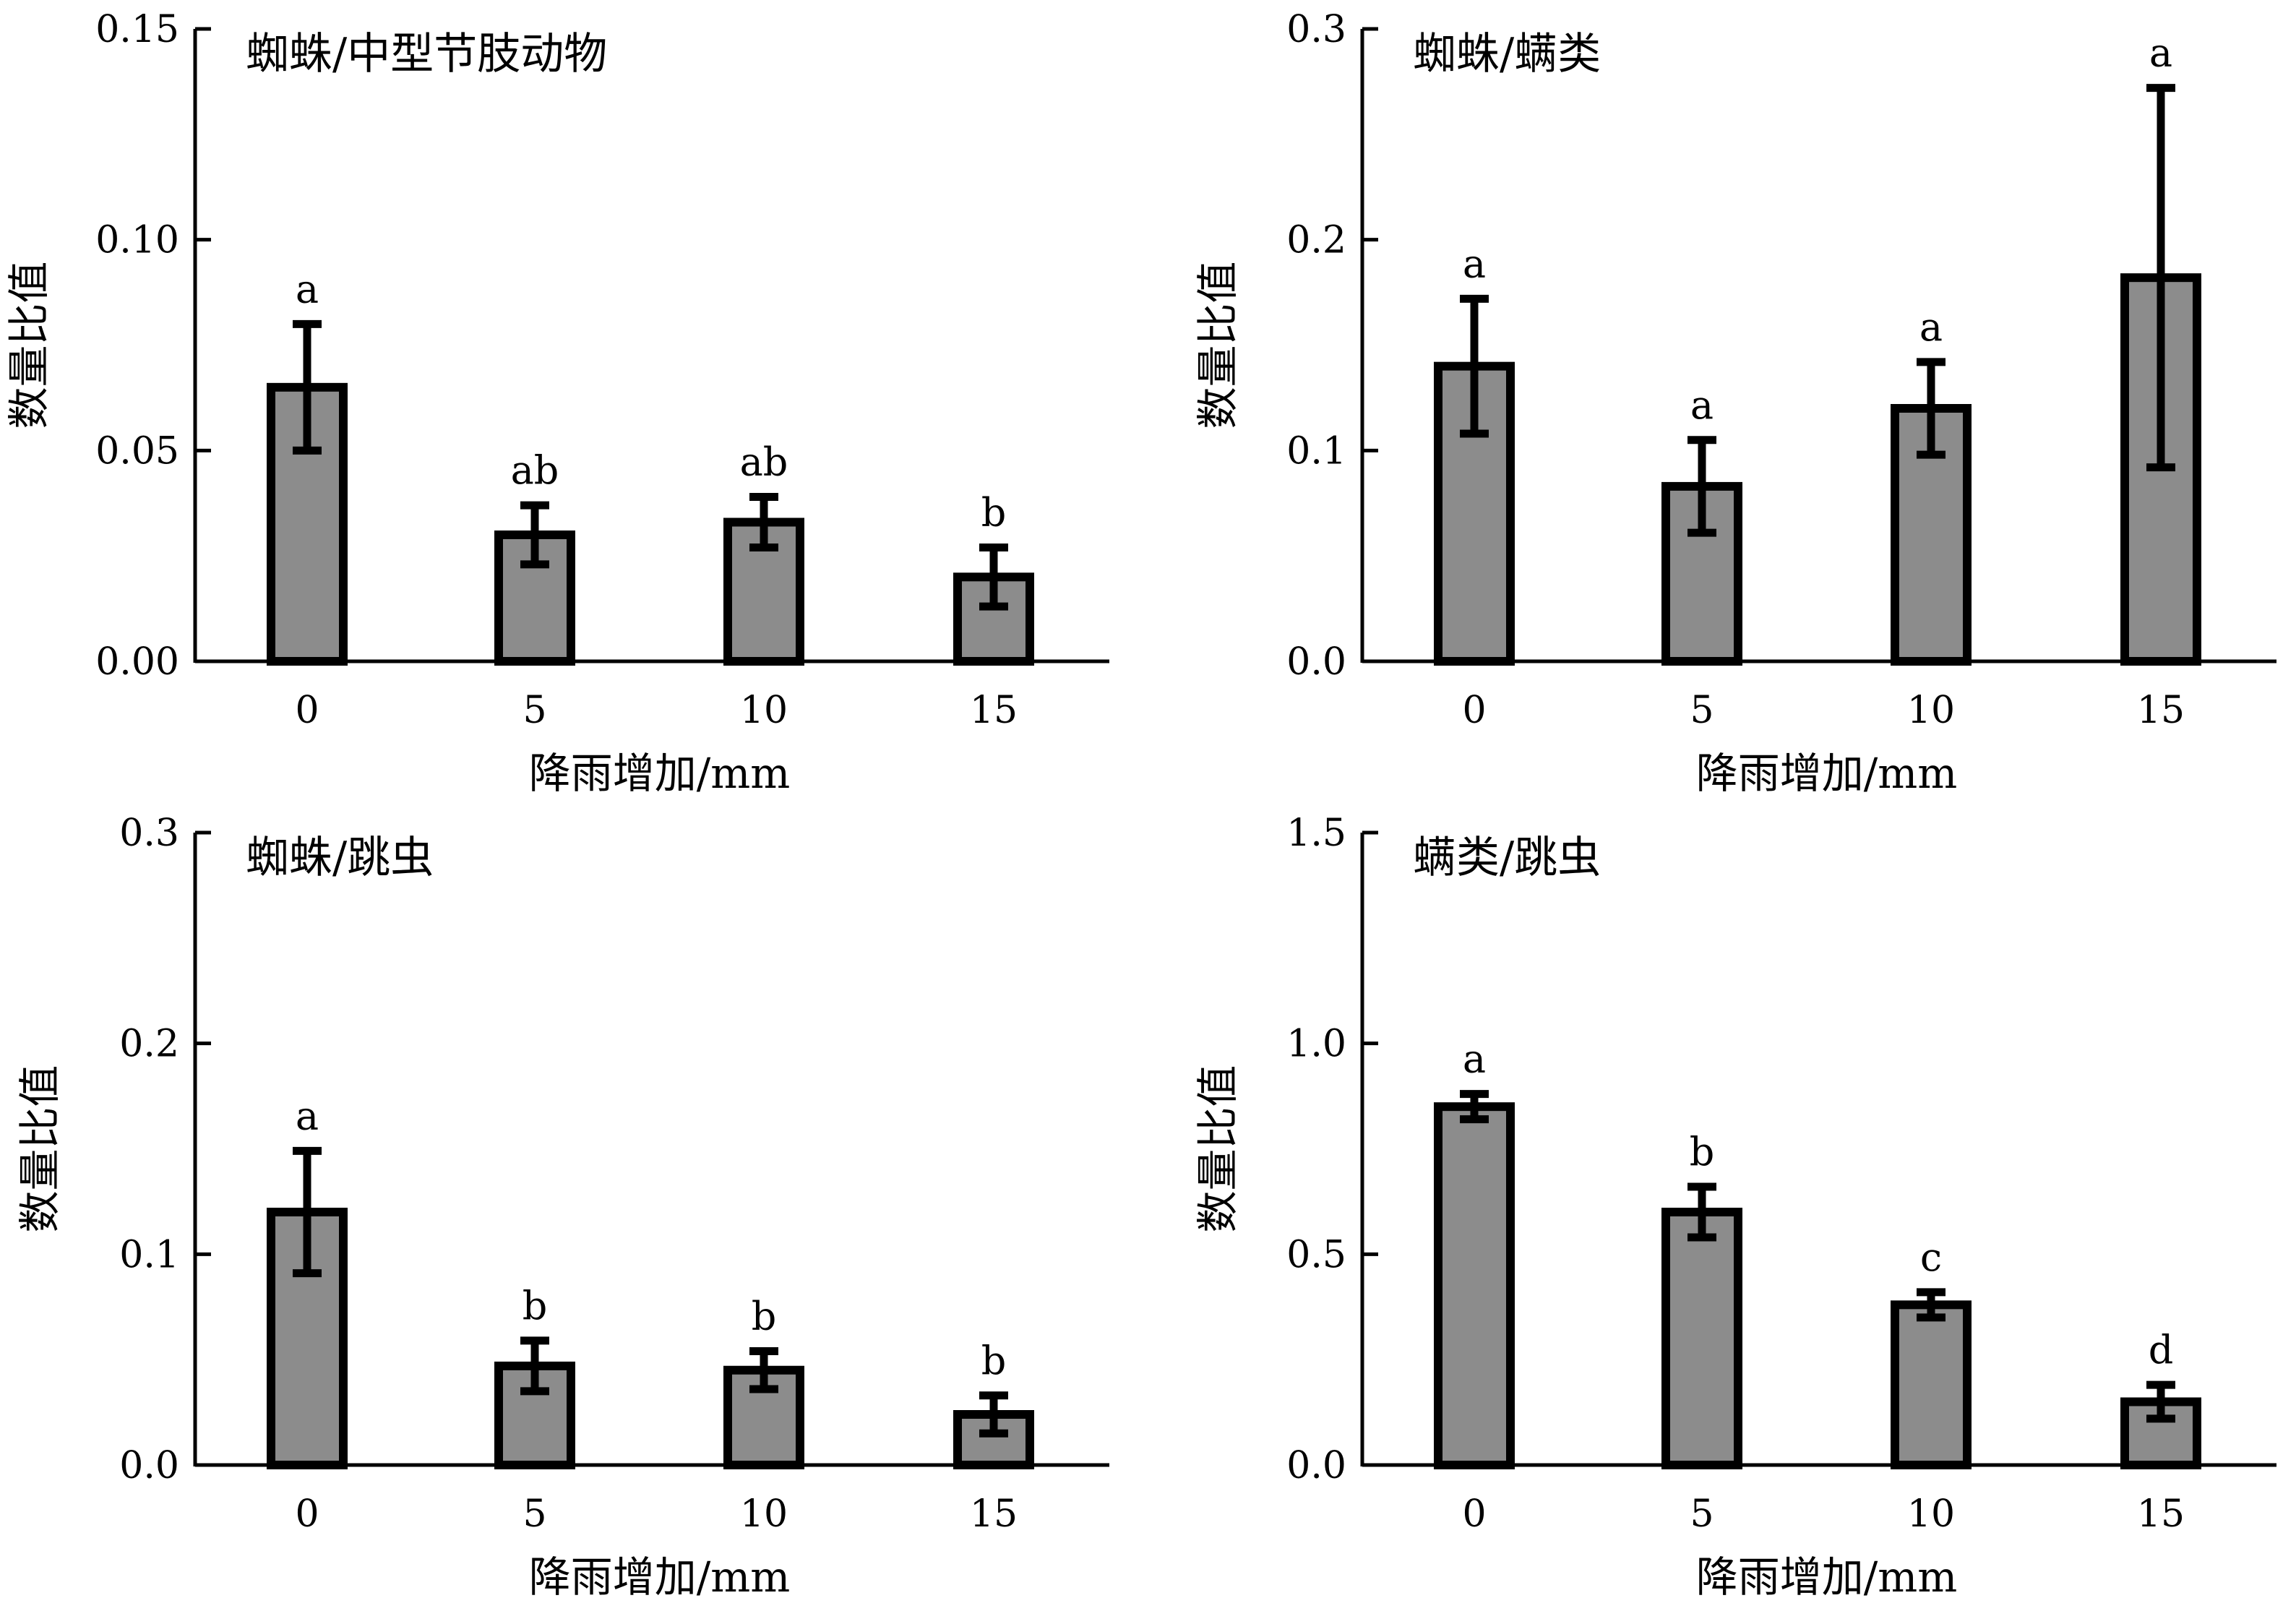 This screenshot has height=1598, width=2296. What do you see at coordinates (137, 30) in the screenshot?
I see `y-tick-label: 0.15` at bounding box center [137, 30].